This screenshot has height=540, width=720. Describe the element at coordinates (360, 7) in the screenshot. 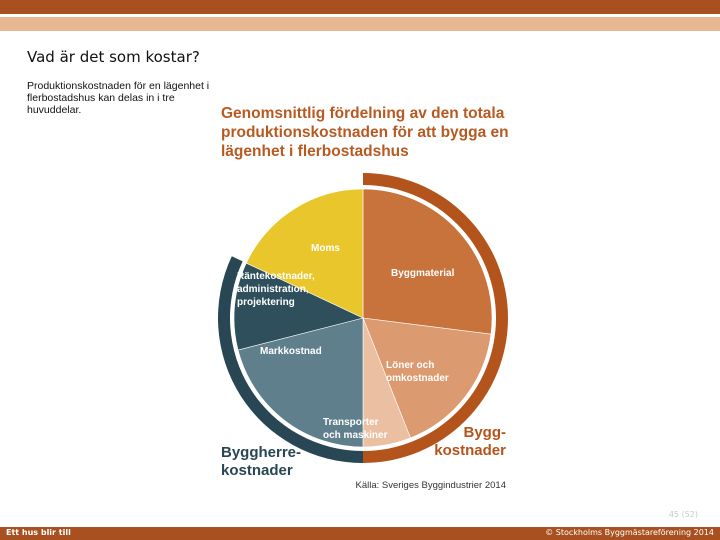

I see `top-accent-bar` at that location.